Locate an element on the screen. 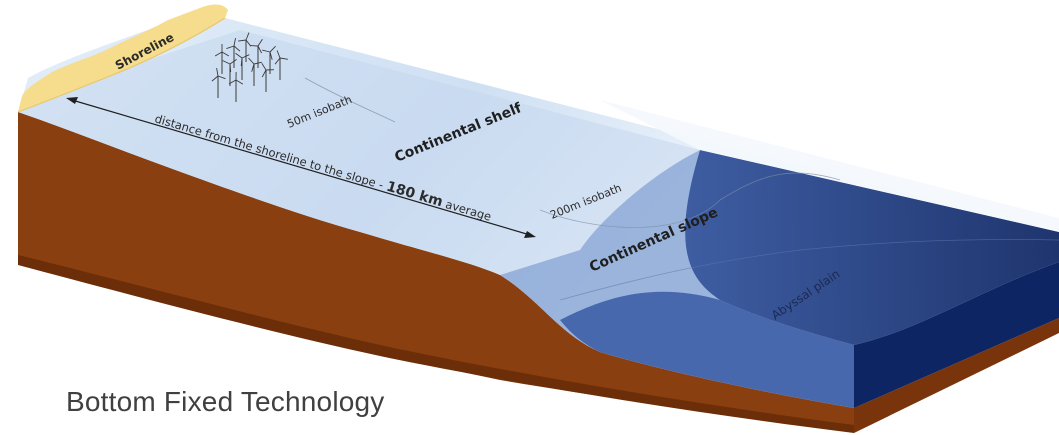 This screenshot has width=1059, height=435. isobath-50-line is located at coordinates (350, 100).